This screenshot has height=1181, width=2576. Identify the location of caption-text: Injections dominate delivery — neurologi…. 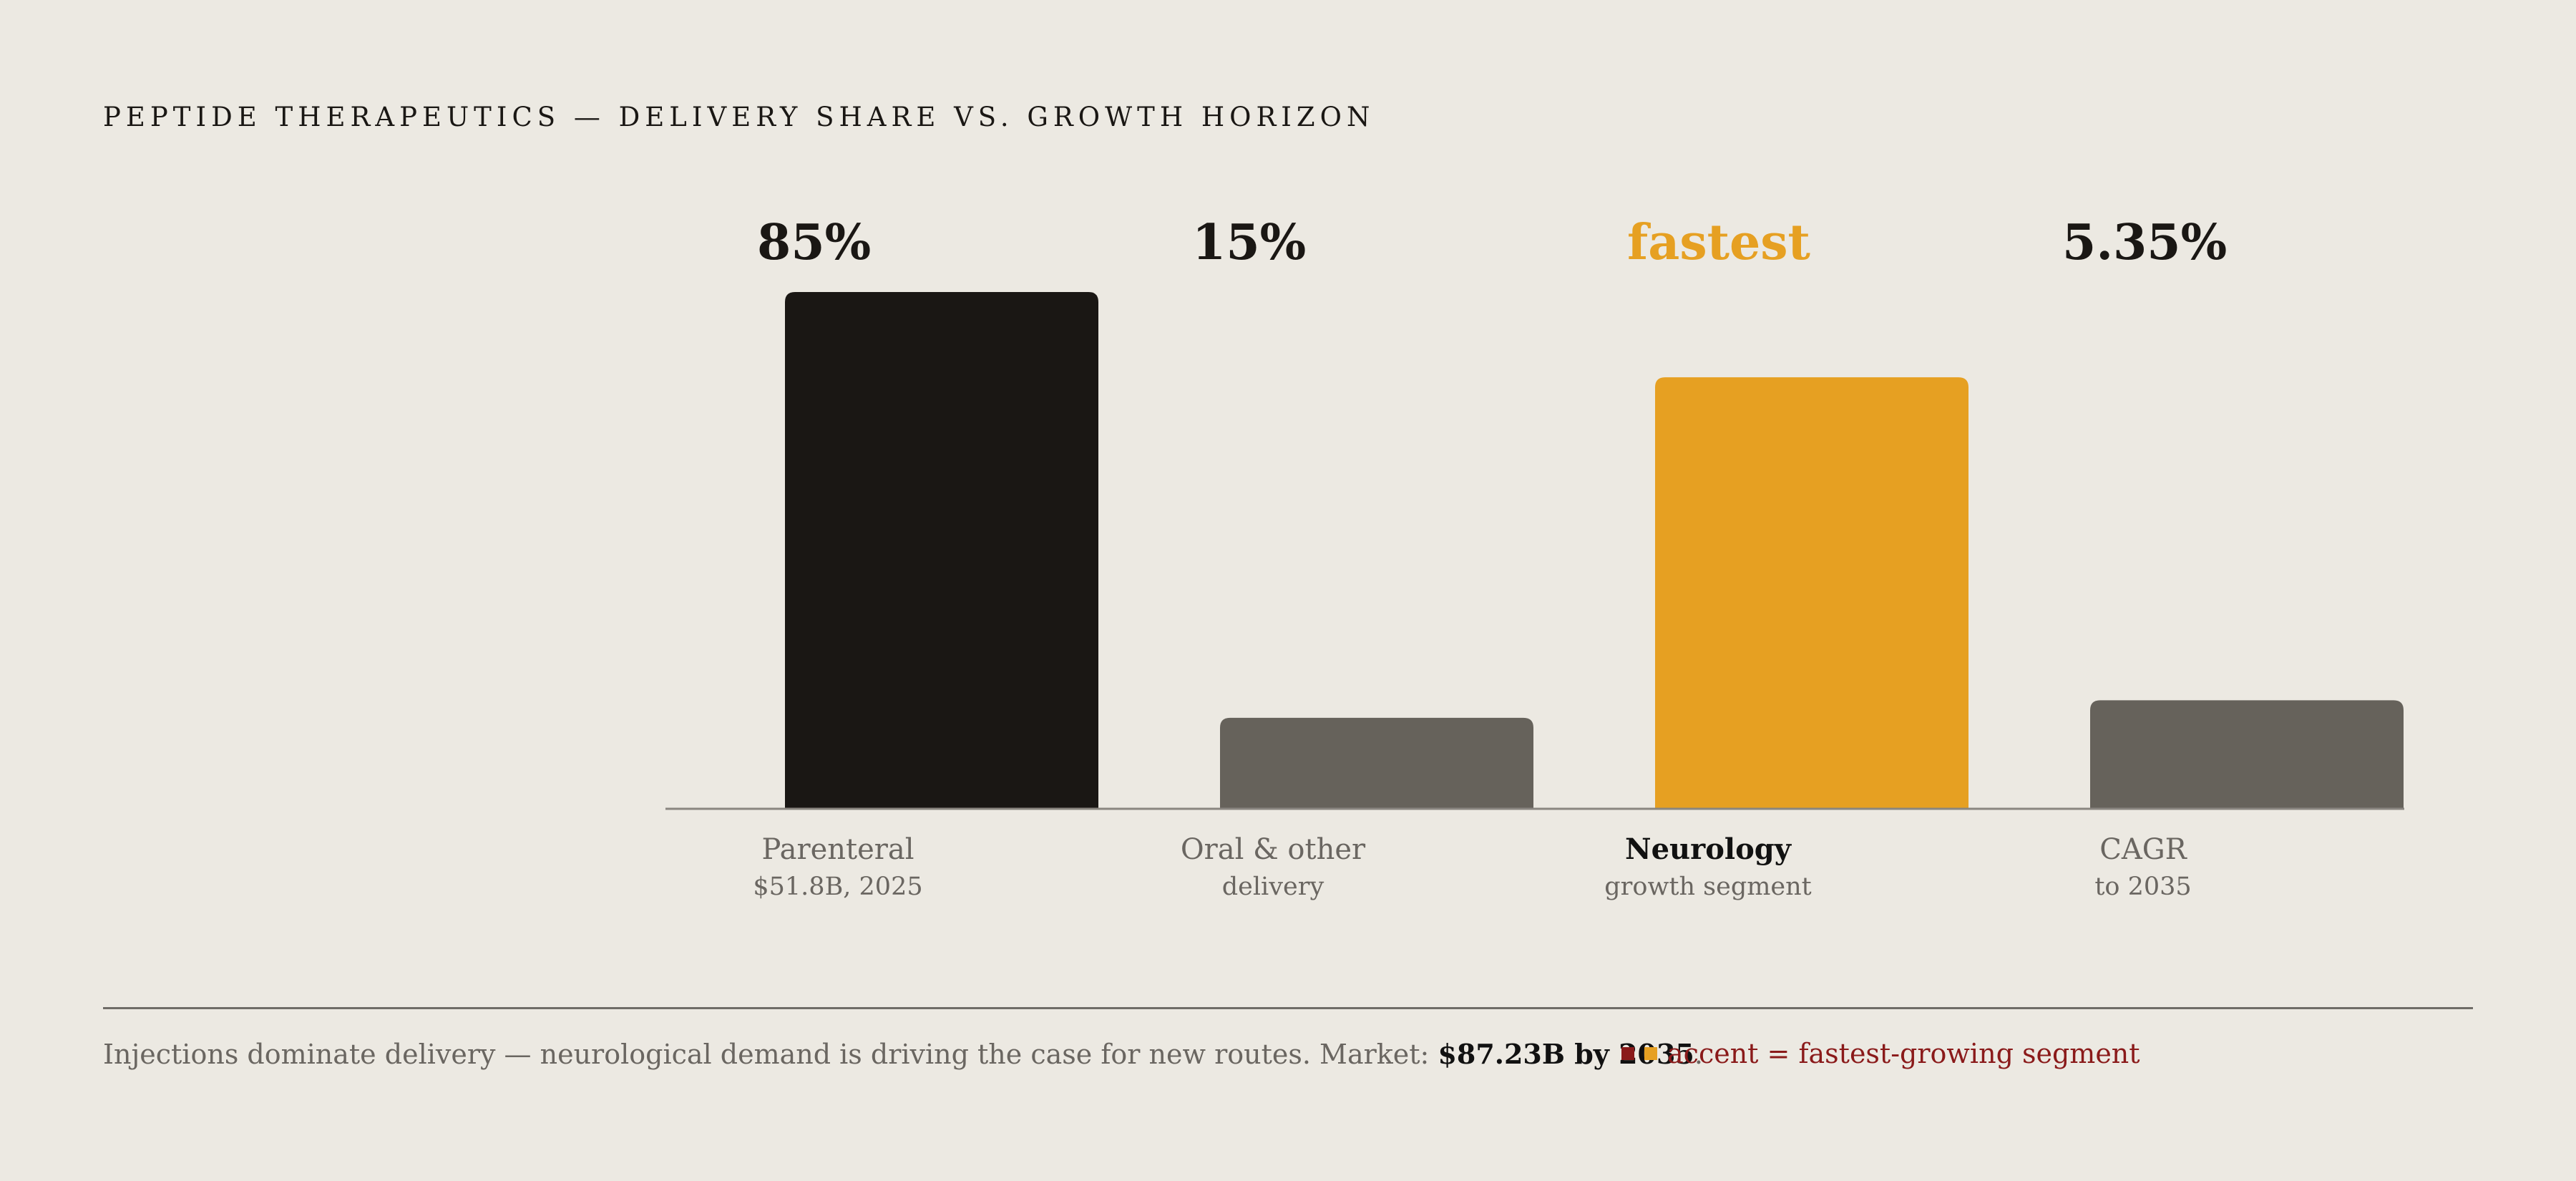
(770, 1054).